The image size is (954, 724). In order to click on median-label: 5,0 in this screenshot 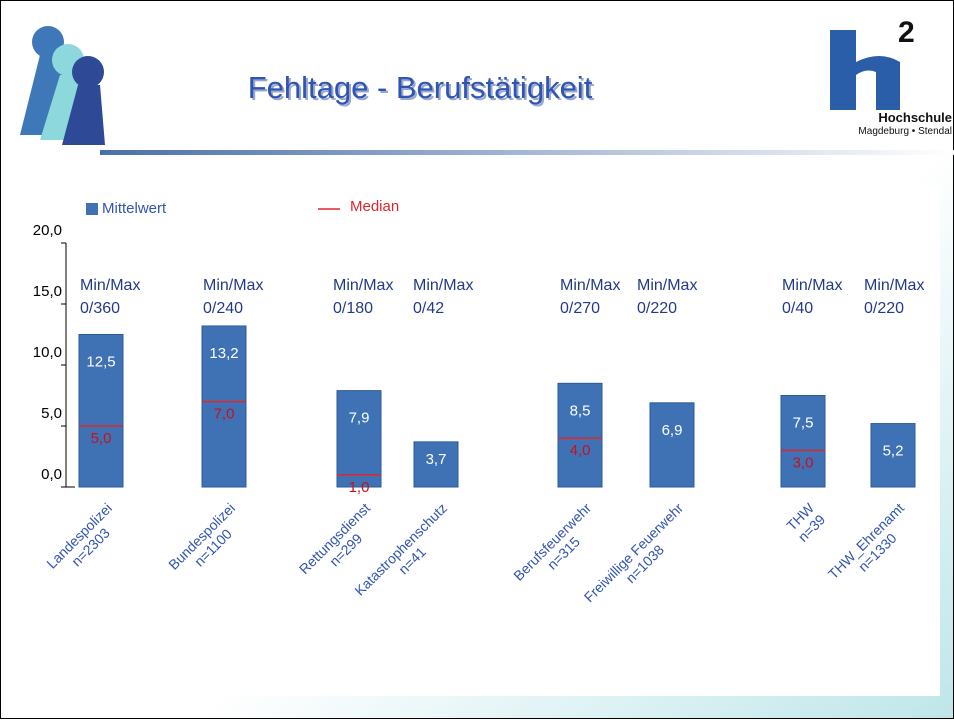, I will do `click(101, 438)`.